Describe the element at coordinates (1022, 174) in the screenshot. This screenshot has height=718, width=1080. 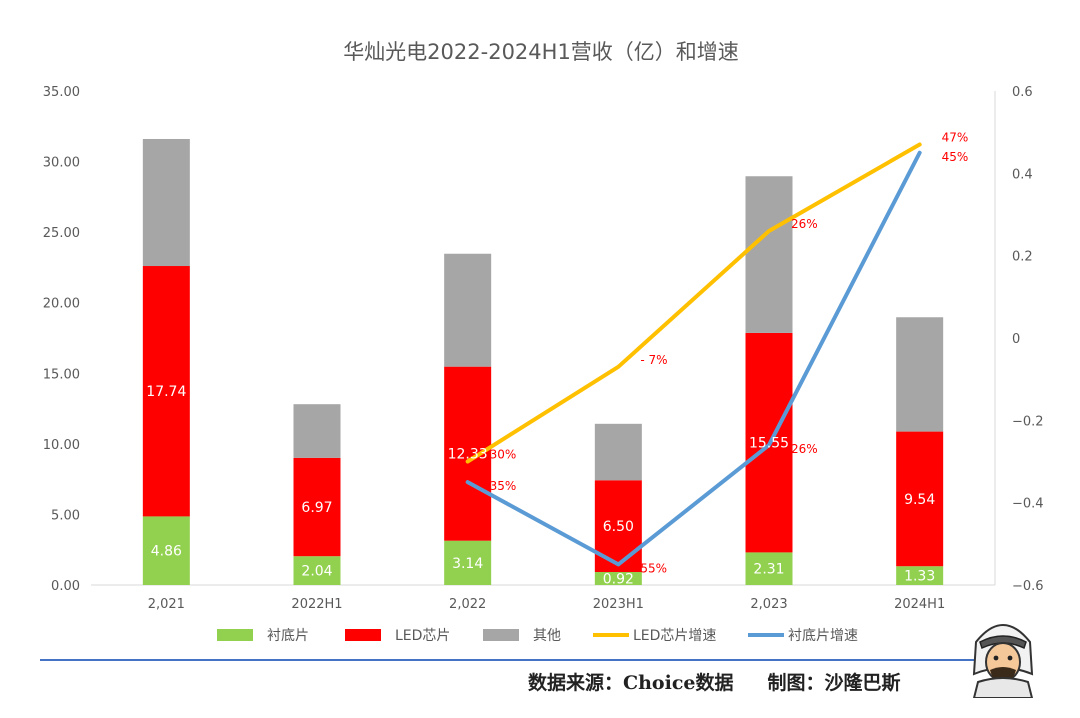
I see `y2-tick-label: 0.4` at that location.